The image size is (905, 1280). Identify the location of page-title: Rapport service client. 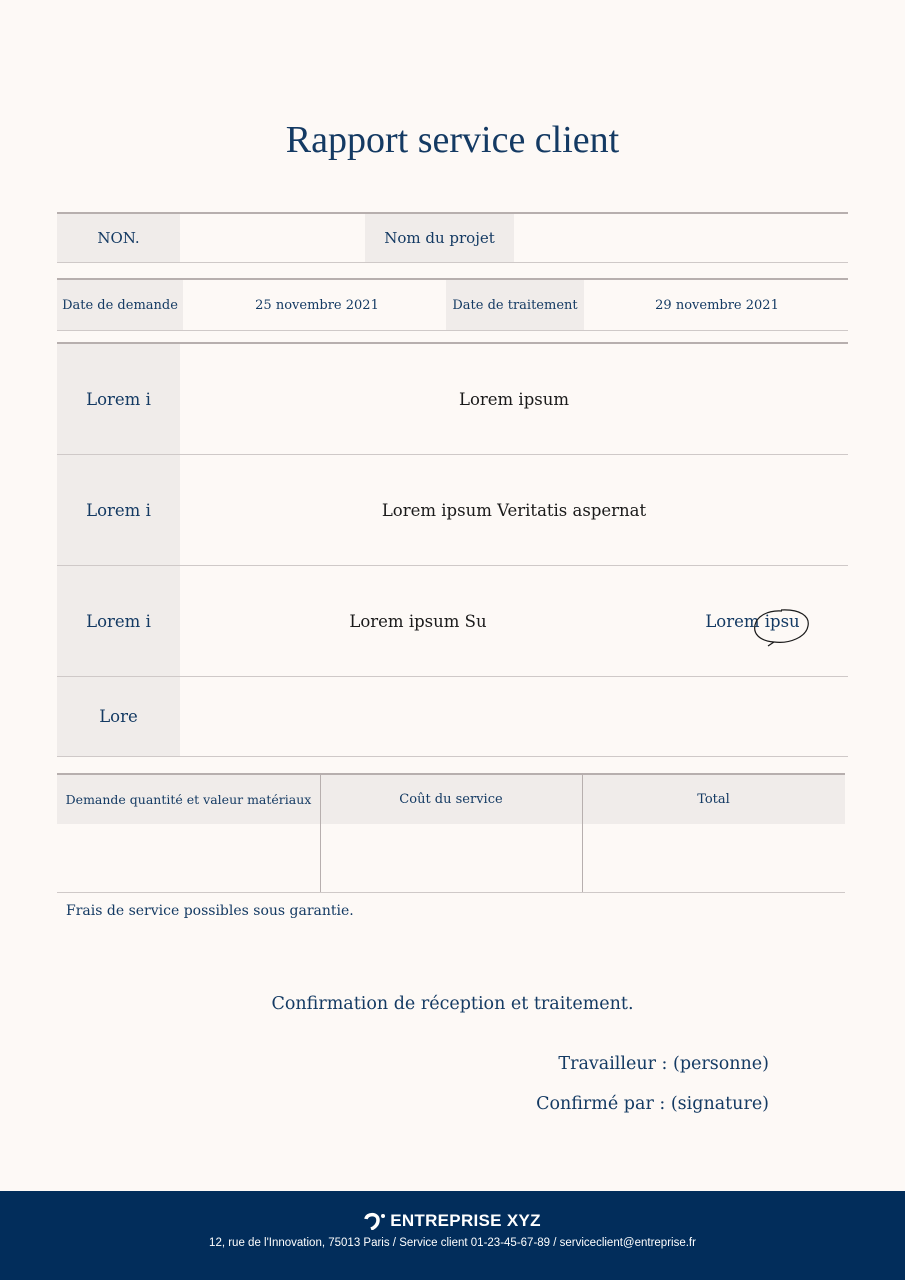
(452, 140).